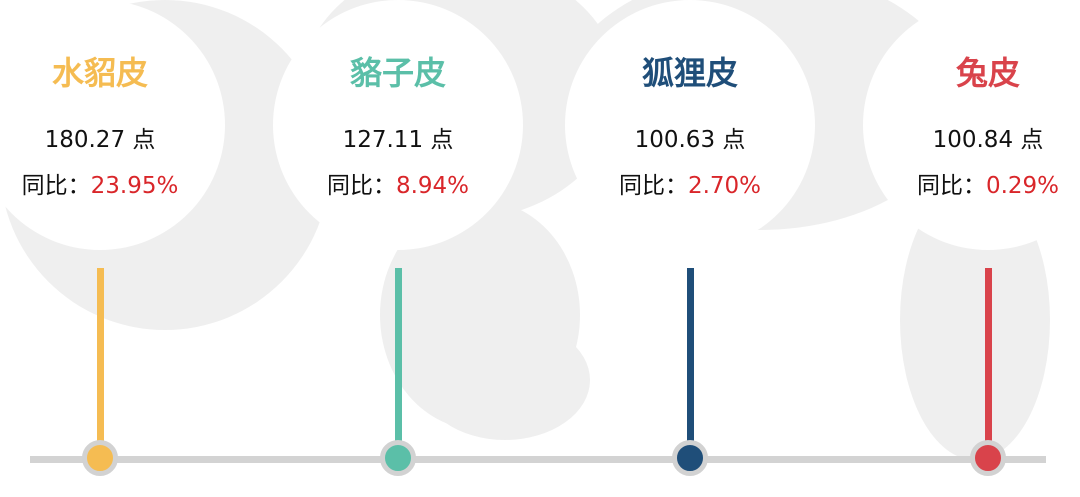 The image size is (1080, 497). Describe the element at coordinates (100, 140) in the screenshot. I see `index-value: 180.27 点` at that location.